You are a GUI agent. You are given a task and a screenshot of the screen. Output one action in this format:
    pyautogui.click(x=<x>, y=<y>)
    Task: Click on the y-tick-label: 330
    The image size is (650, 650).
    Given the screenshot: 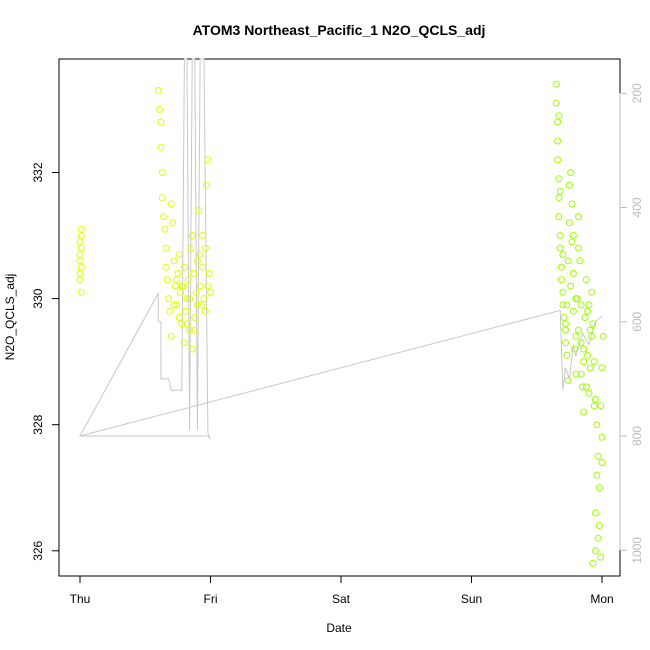 What is the action you would take?
    pyautogui.click(x=38, y=298)
    